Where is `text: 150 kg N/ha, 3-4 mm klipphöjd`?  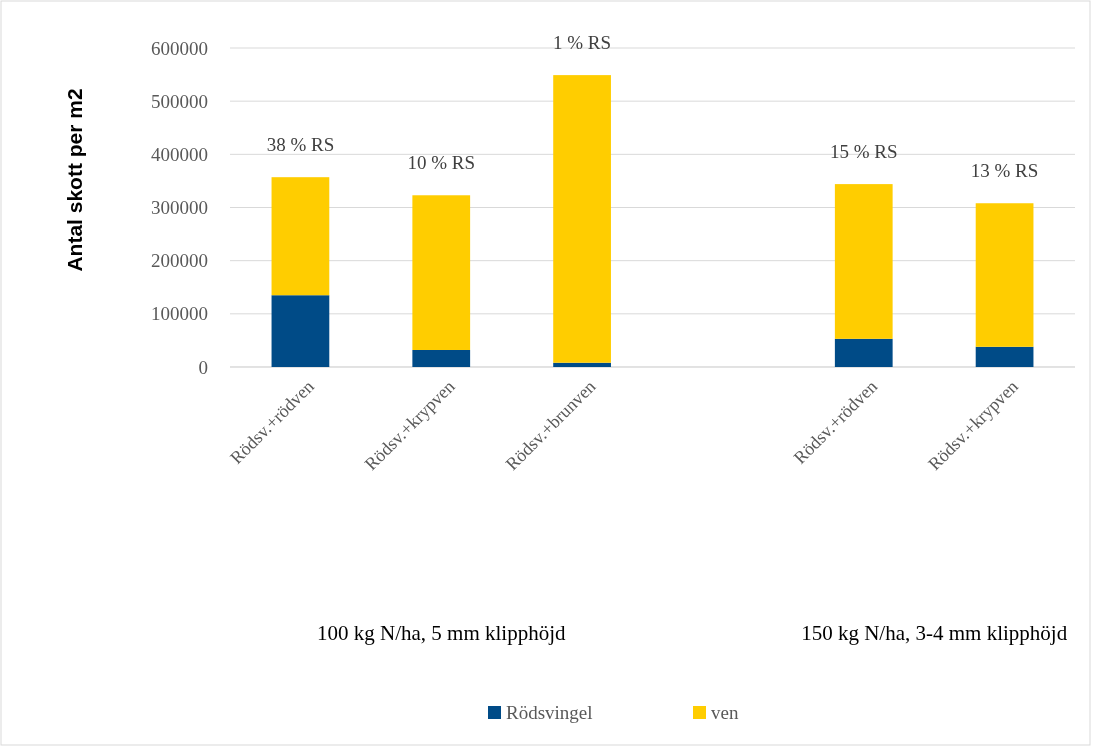
text: 150 kg N/ha, 3-4 mm klipphöjd is located at coordinates (934, 633).